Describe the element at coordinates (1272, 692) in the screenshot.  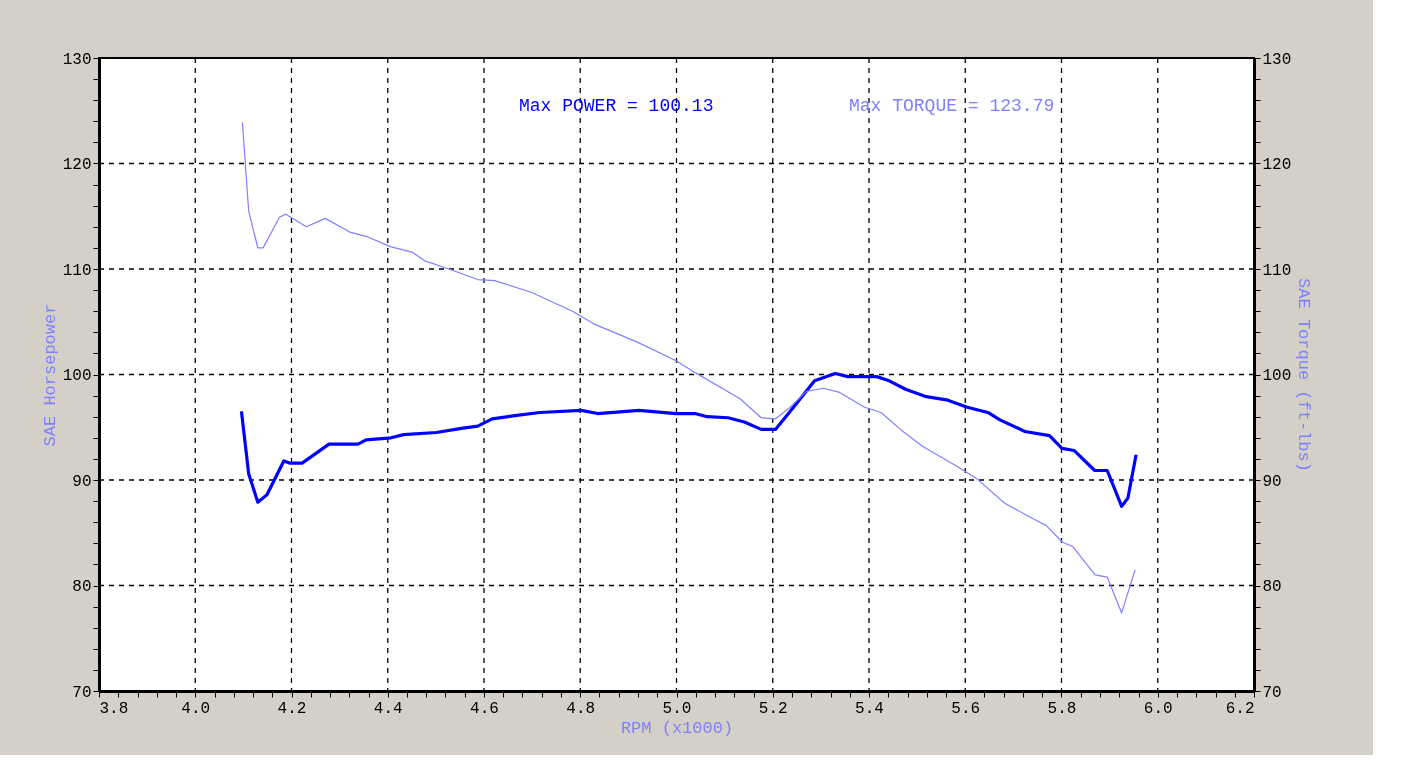
I see `y2-tick-label: 70` at that location.